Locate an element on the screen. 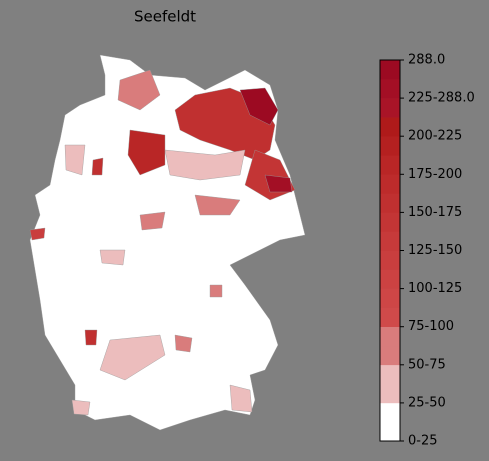 The width and height of the screenshot is (489, 461). colorbar-label: 125-150 is located at coordinates (435, 250).